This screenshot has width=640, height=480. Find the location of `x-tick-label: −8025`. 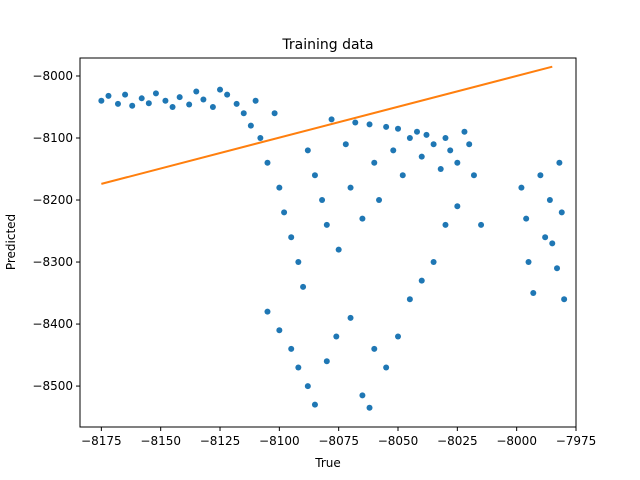

x-tick-label: −8025 is located at coordinates (457, 441).